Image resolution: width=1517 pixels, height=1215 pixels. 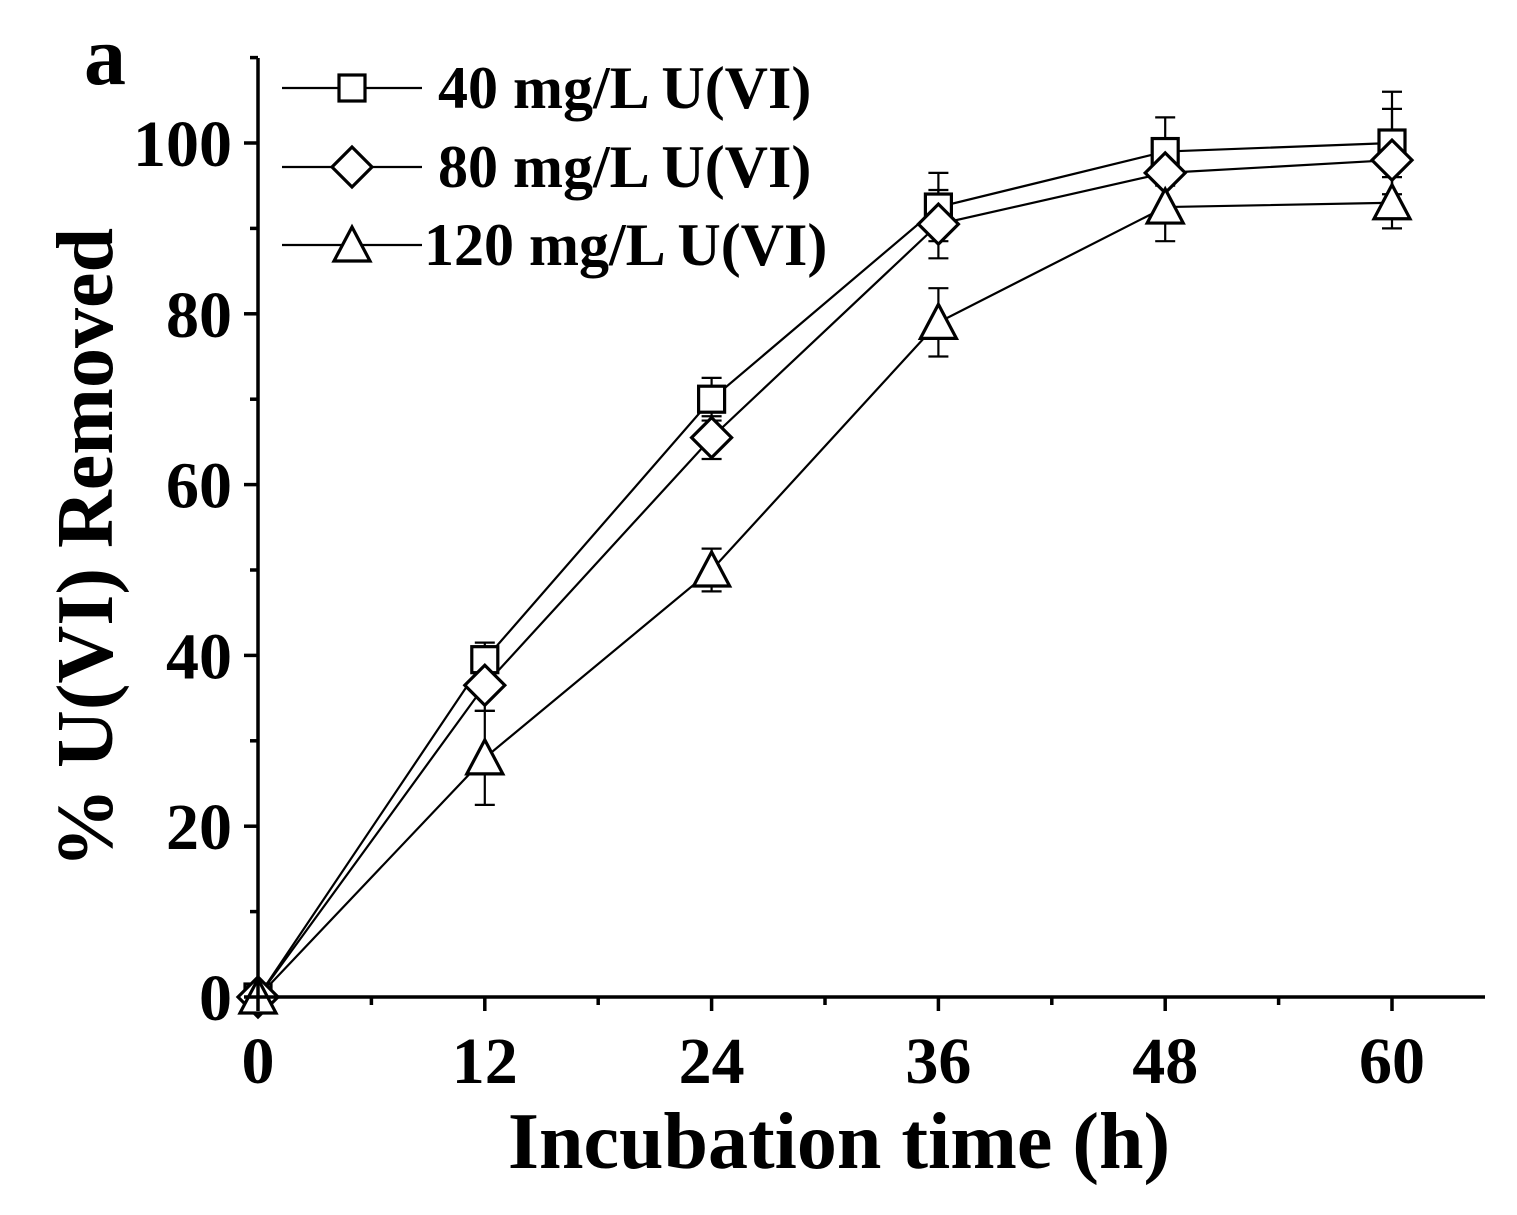 What do you see at coordinates (182, 144) in the screenshot?
I see `y-tick-label: 100` at bounding box center [182, 144].